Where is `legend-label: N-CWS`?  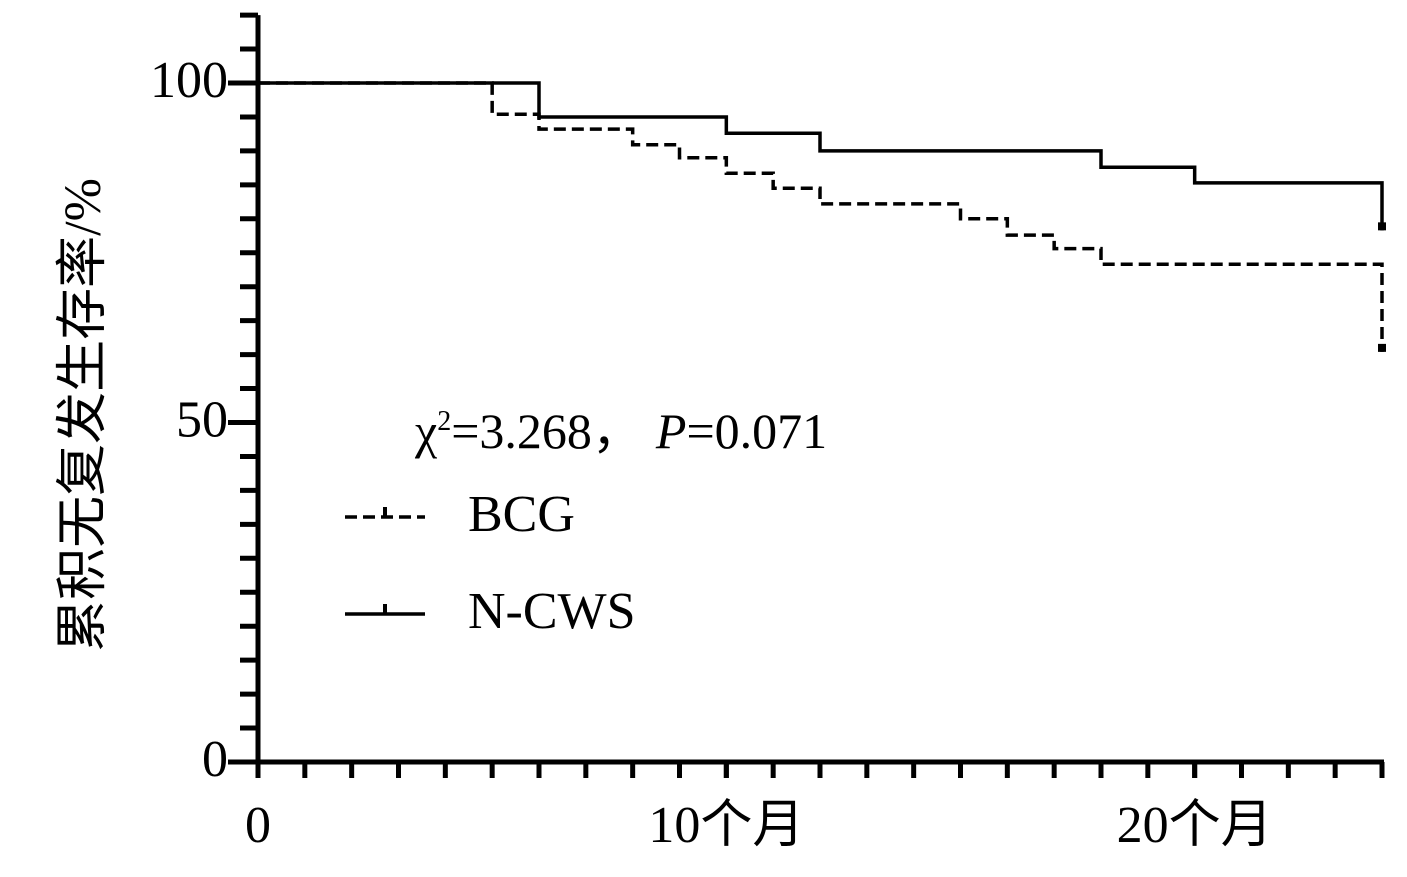
legend-label: N-CWS is located at coordinates (552, 611).